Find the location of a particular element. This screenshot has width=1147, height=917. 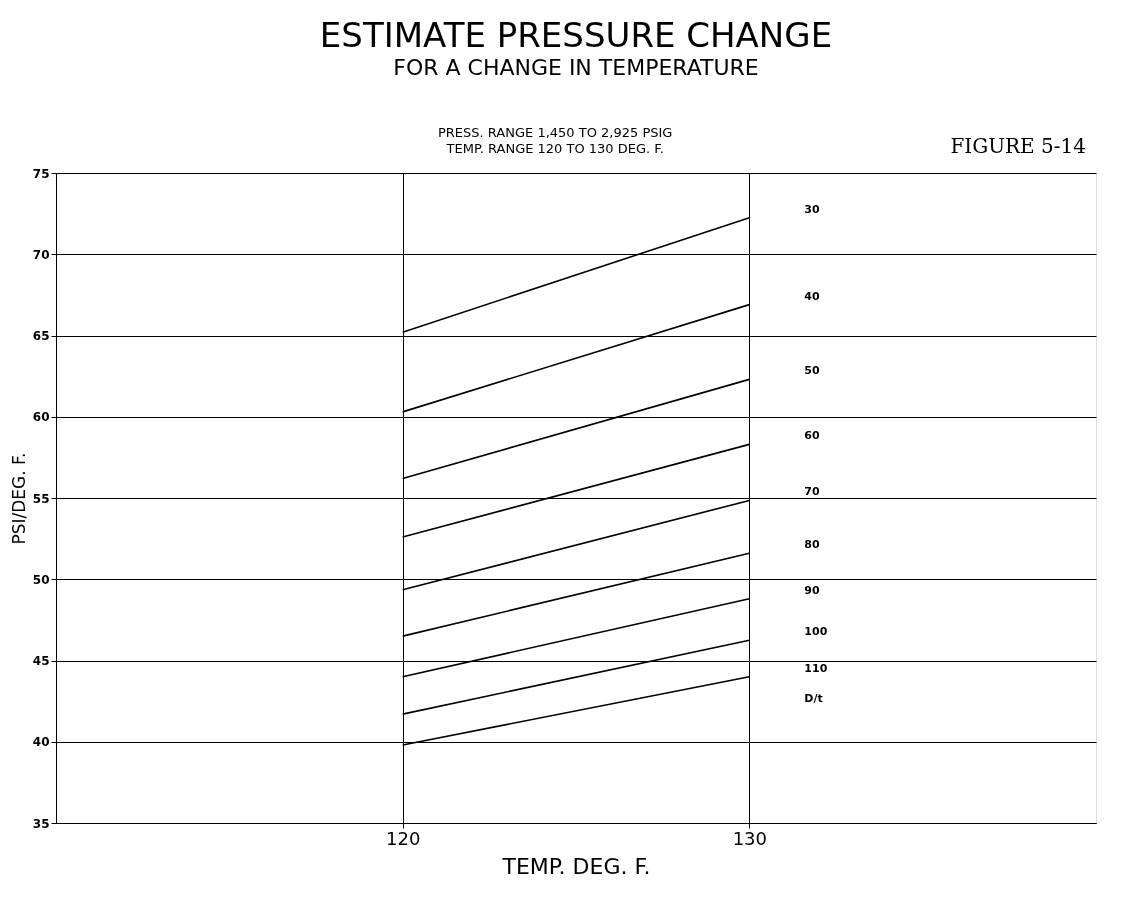

text: 50 is located at coordinates (812, 371).